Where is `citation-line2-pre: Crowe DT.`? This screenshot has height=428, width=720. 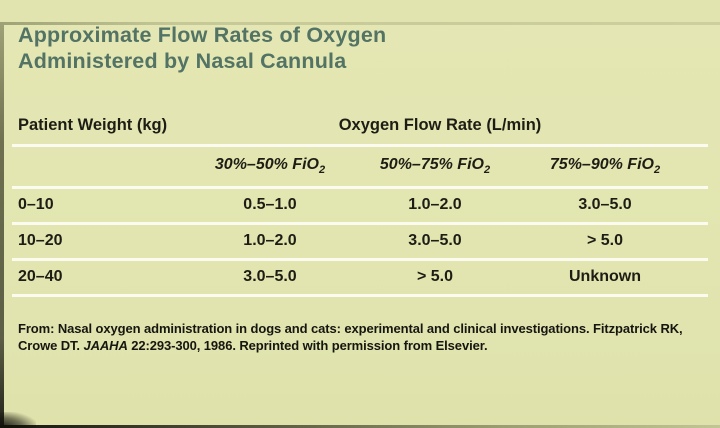 citation-line2-pre: Crowe DT. is located at coordinates (51, 345).